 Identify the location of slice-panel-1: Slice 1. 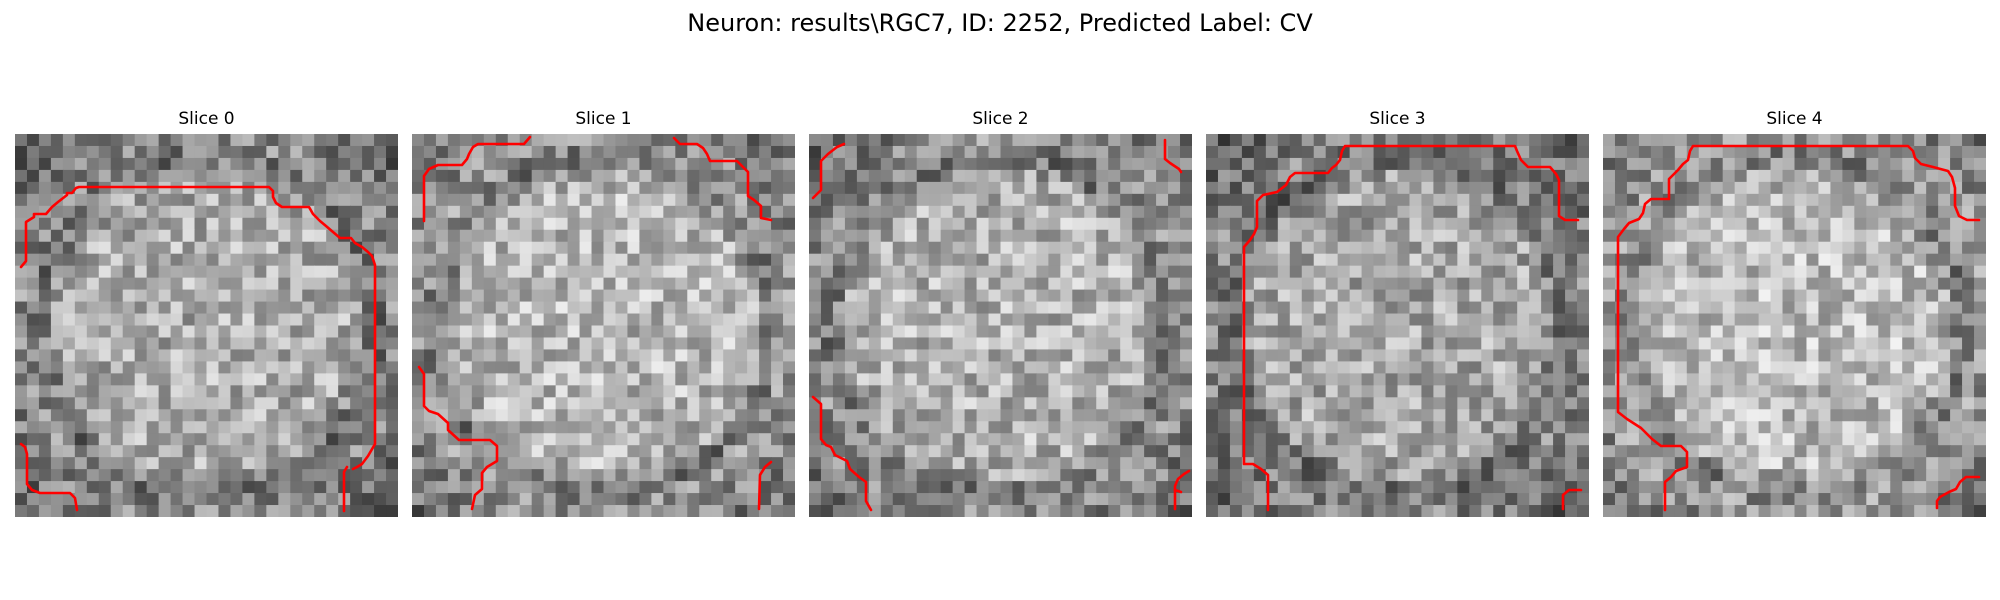
(603, 312).